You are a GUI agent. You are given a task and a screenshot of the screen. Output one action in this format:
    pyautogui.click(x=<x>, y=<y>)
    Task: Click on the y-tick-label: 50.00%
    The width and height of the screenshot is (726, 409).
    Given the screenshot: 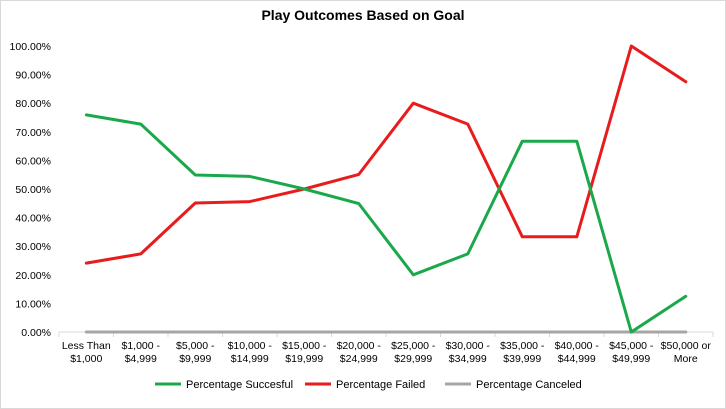 What is the action you would take?
    pyautogui.click(x=33, y=190)
    